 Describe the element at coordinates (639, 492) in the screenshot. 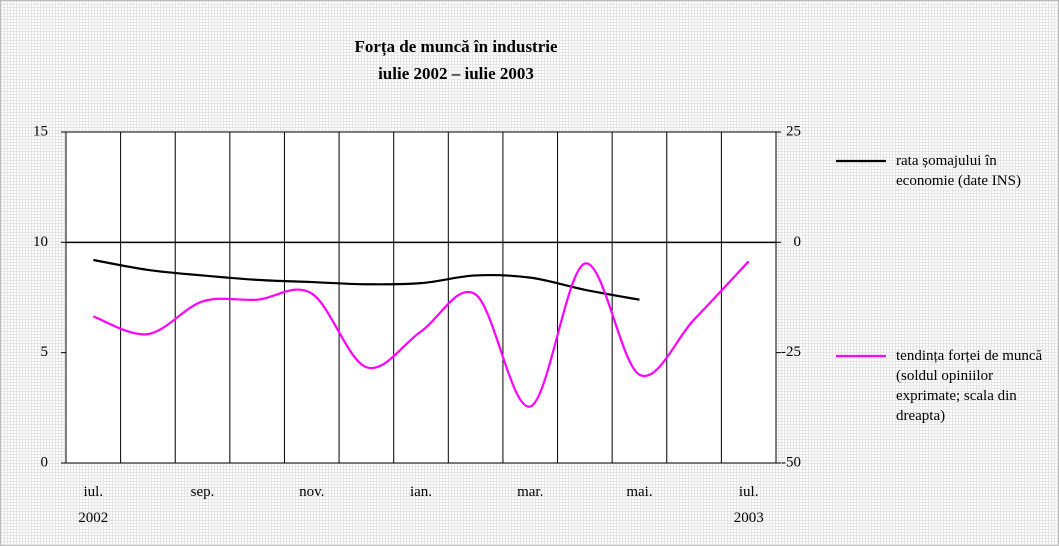

I see `x-tick-label: mai.` at that location.